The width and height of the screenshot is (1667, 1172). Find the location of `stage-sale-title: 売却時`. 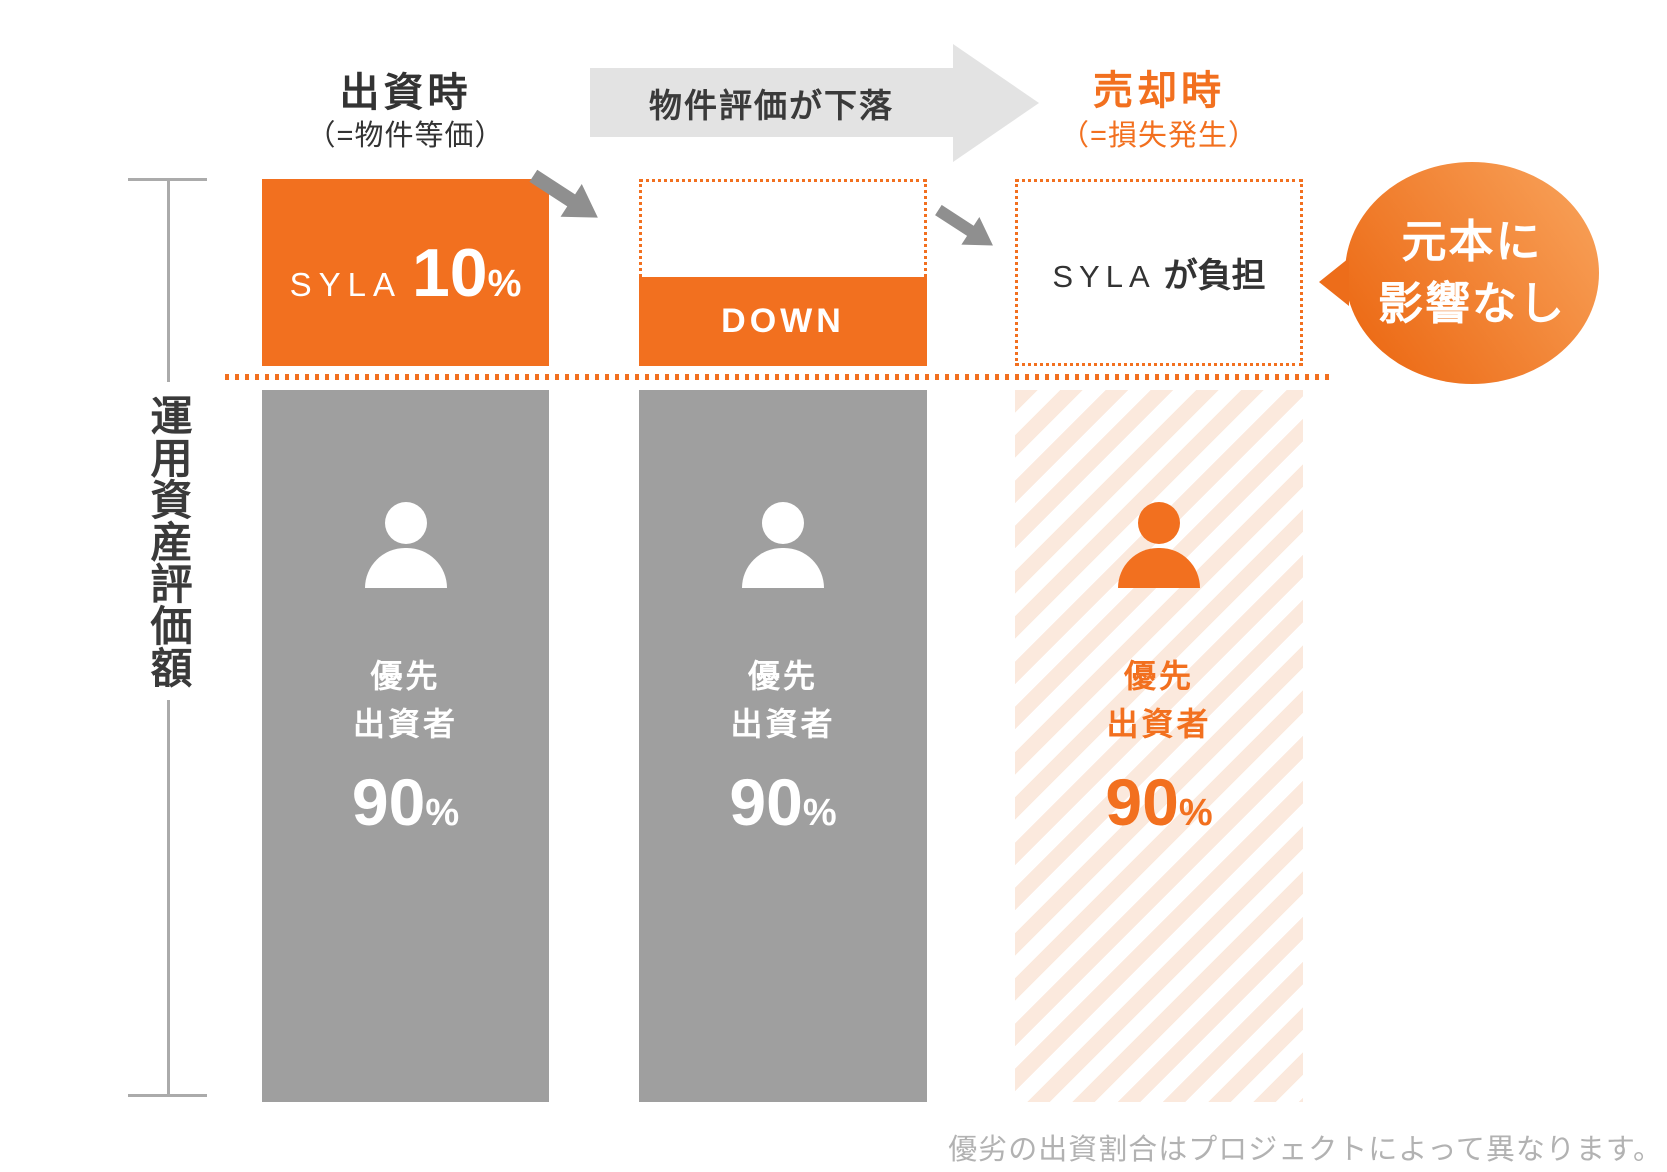

stage-sale-title: 売却時 is located at coordinates (1159, 91).